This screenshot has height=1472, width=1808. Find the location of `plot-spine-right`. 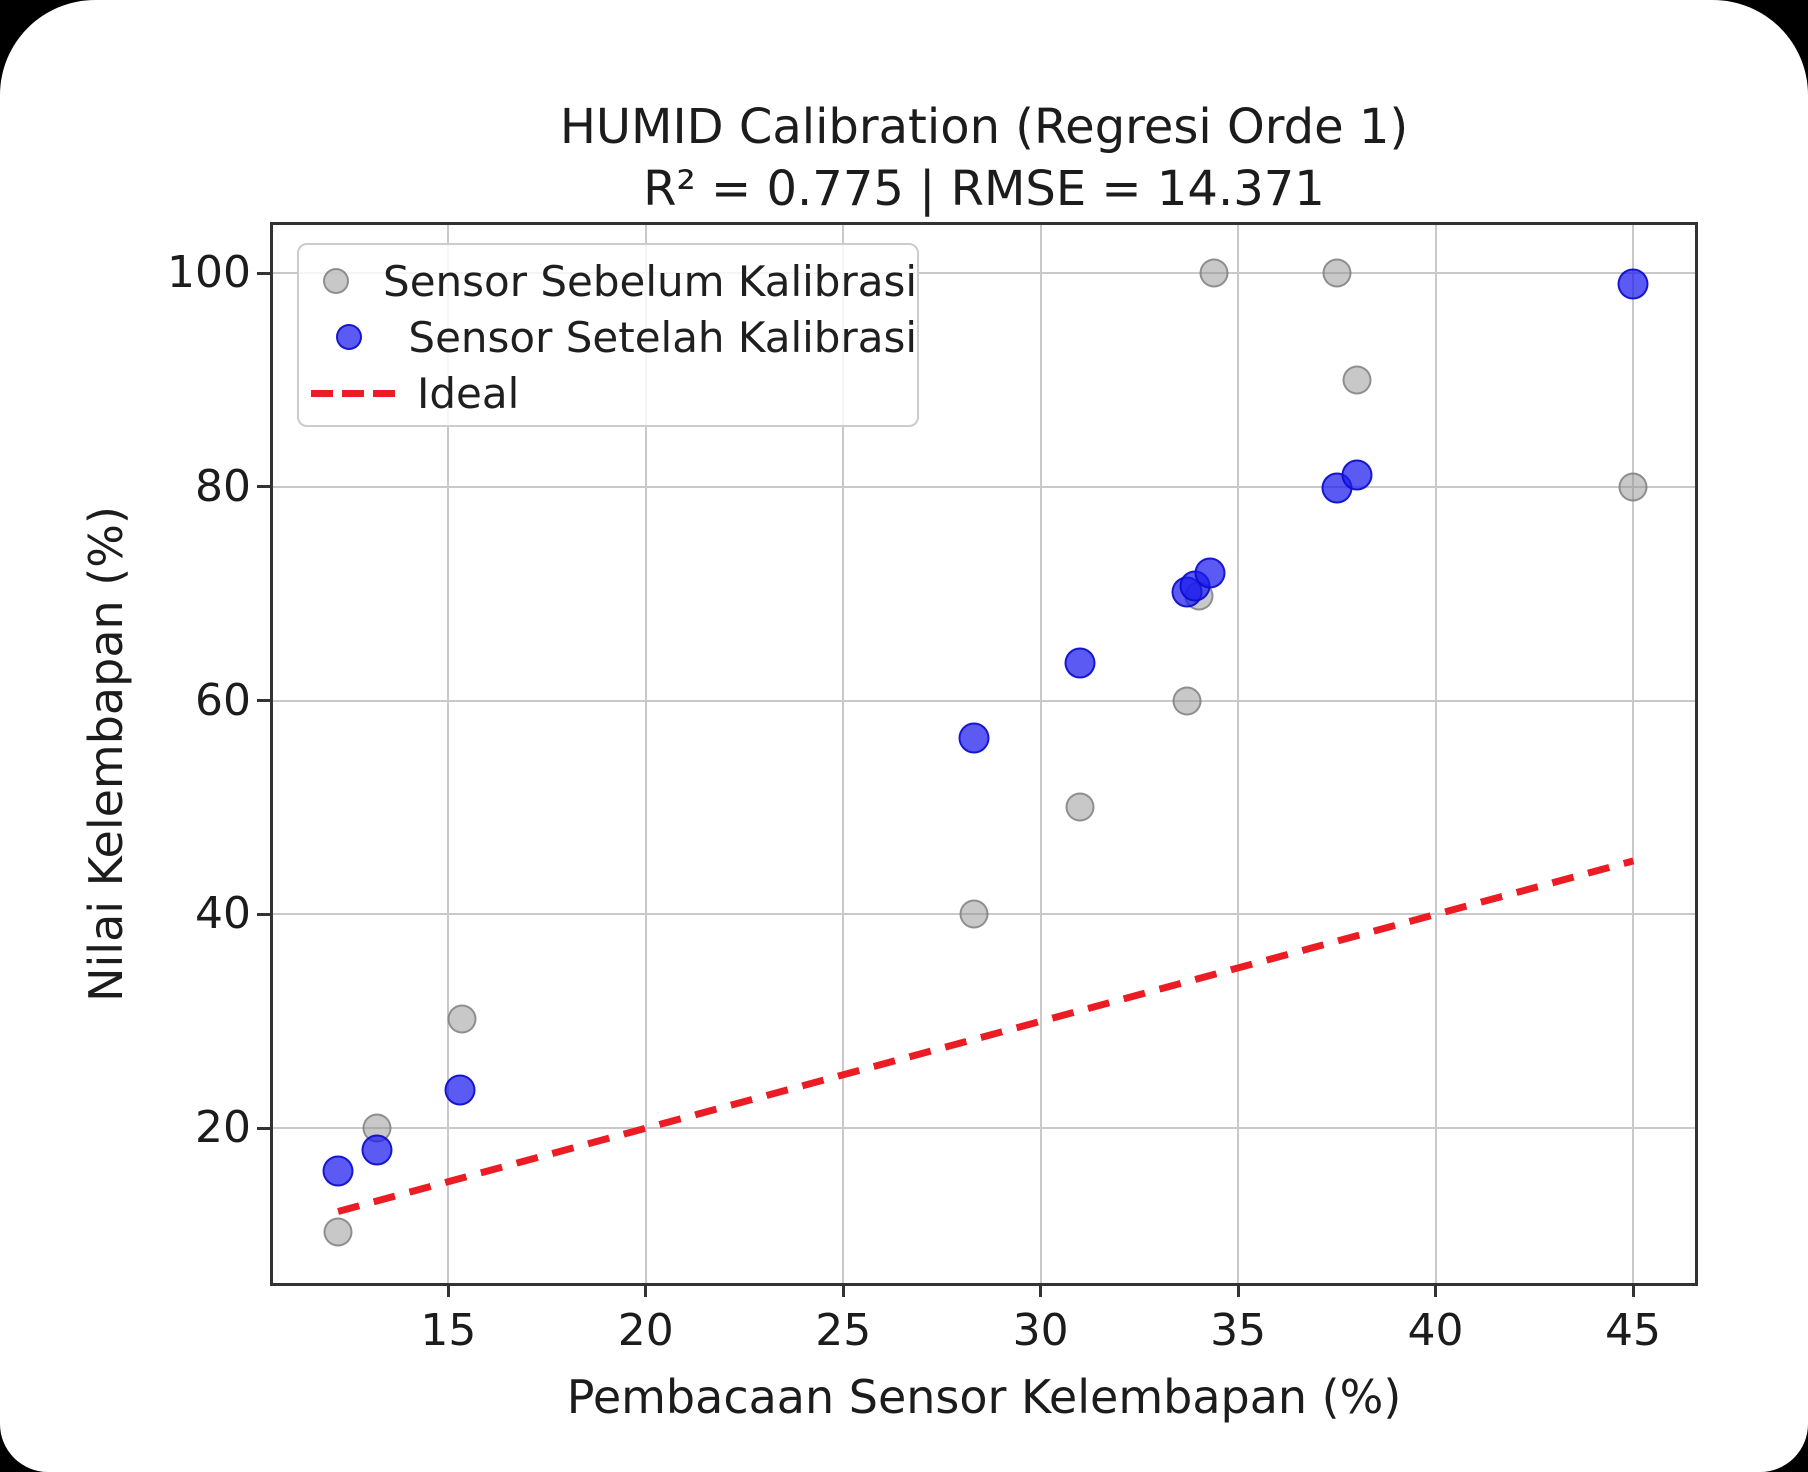

plot-spine-right is located at coordinates (1696, 754).